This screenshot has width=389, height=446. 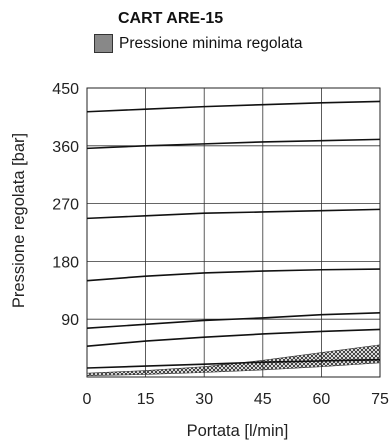 What do you see at coordinates (65, 262) in the screenshot?
I see `y-tick-label: 180` at bounding box center [65, 262].